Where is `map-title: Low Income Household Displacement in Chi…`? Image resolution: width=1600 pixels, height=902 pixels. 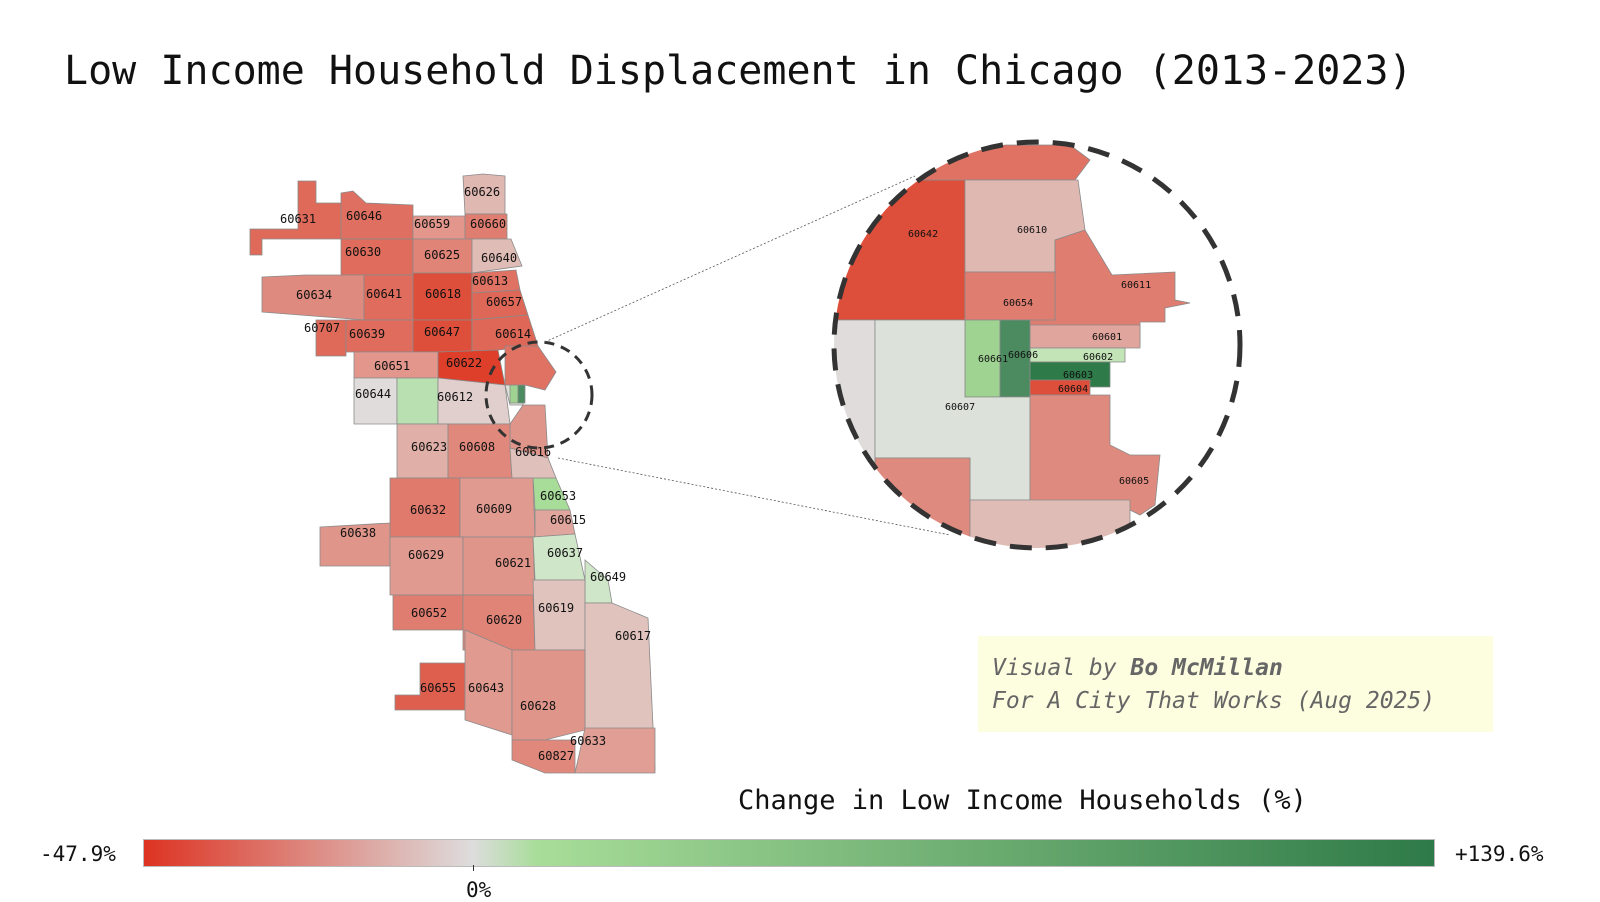 map-title: Low Income Household Displacement in Chi… is located at coordinates (738, 71).